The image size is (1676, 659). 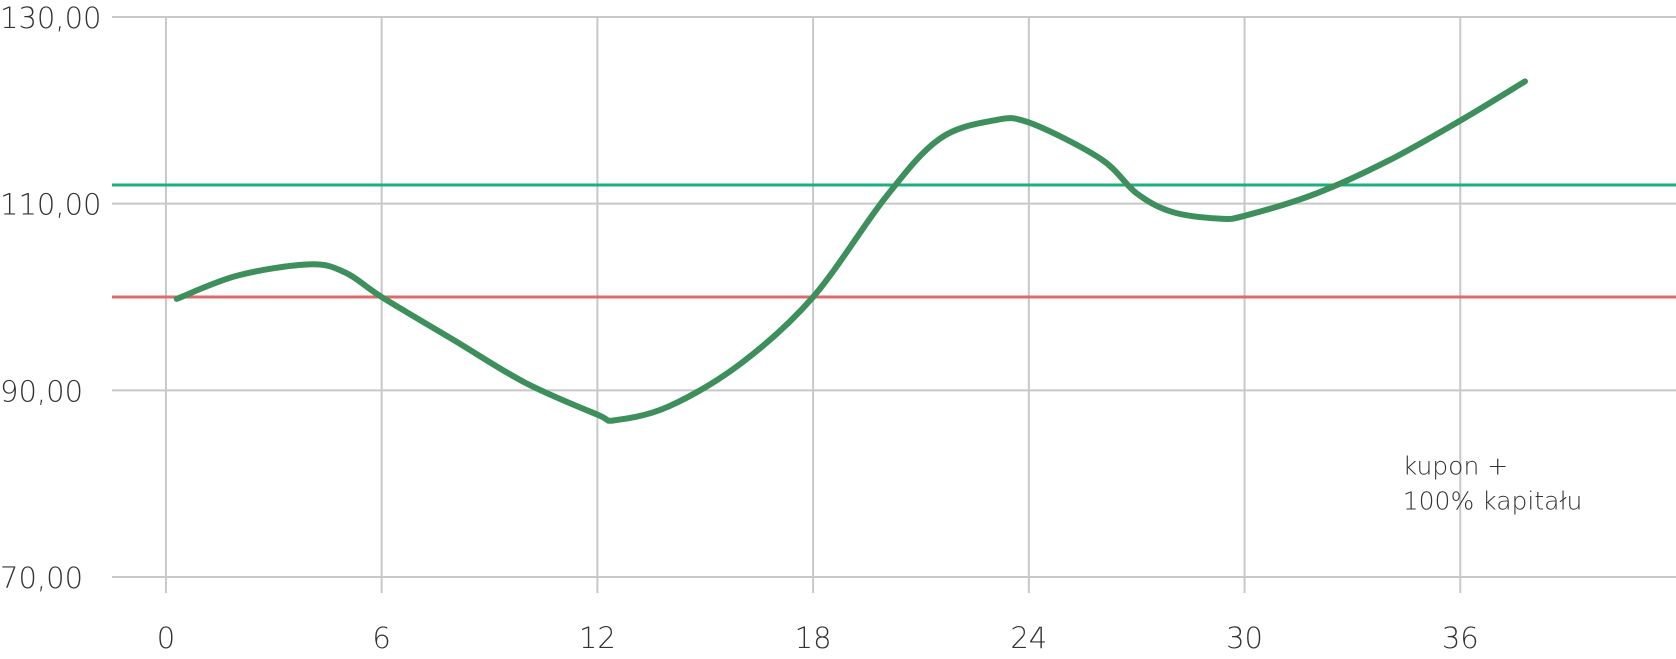 What do you see at coordinates (1493, 500) in the screenshot?
I see `annotation: 100% kapitału` at bounding box center [1493, 500].